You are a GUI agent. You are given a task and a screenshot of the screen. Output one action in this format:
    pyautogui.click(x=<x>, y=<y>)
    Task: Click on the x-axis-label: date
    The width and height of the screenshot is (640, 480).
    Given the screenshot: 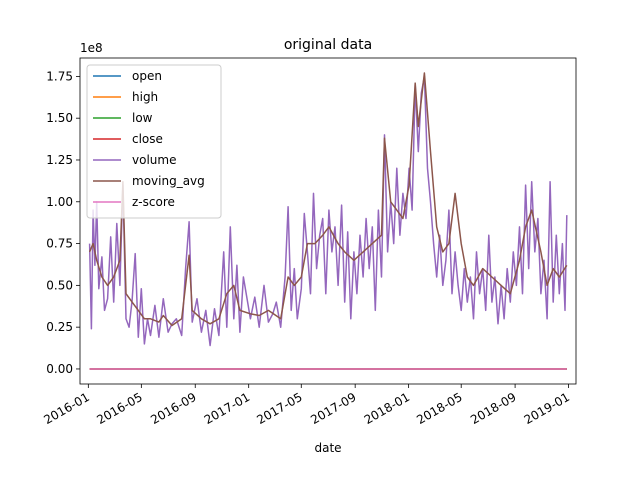 What is the action you would take?
    pyautogui.click(x=327, y=448)
    